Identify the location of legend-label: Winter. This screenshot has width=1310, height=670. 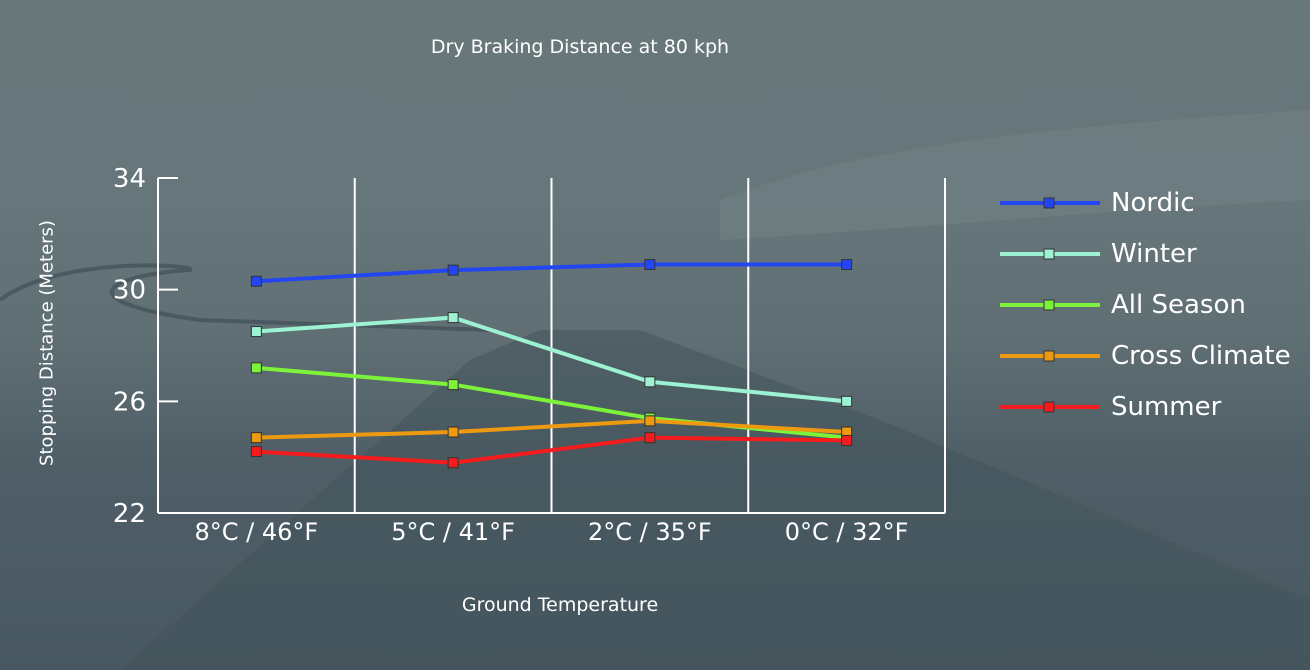
(1154, 253).